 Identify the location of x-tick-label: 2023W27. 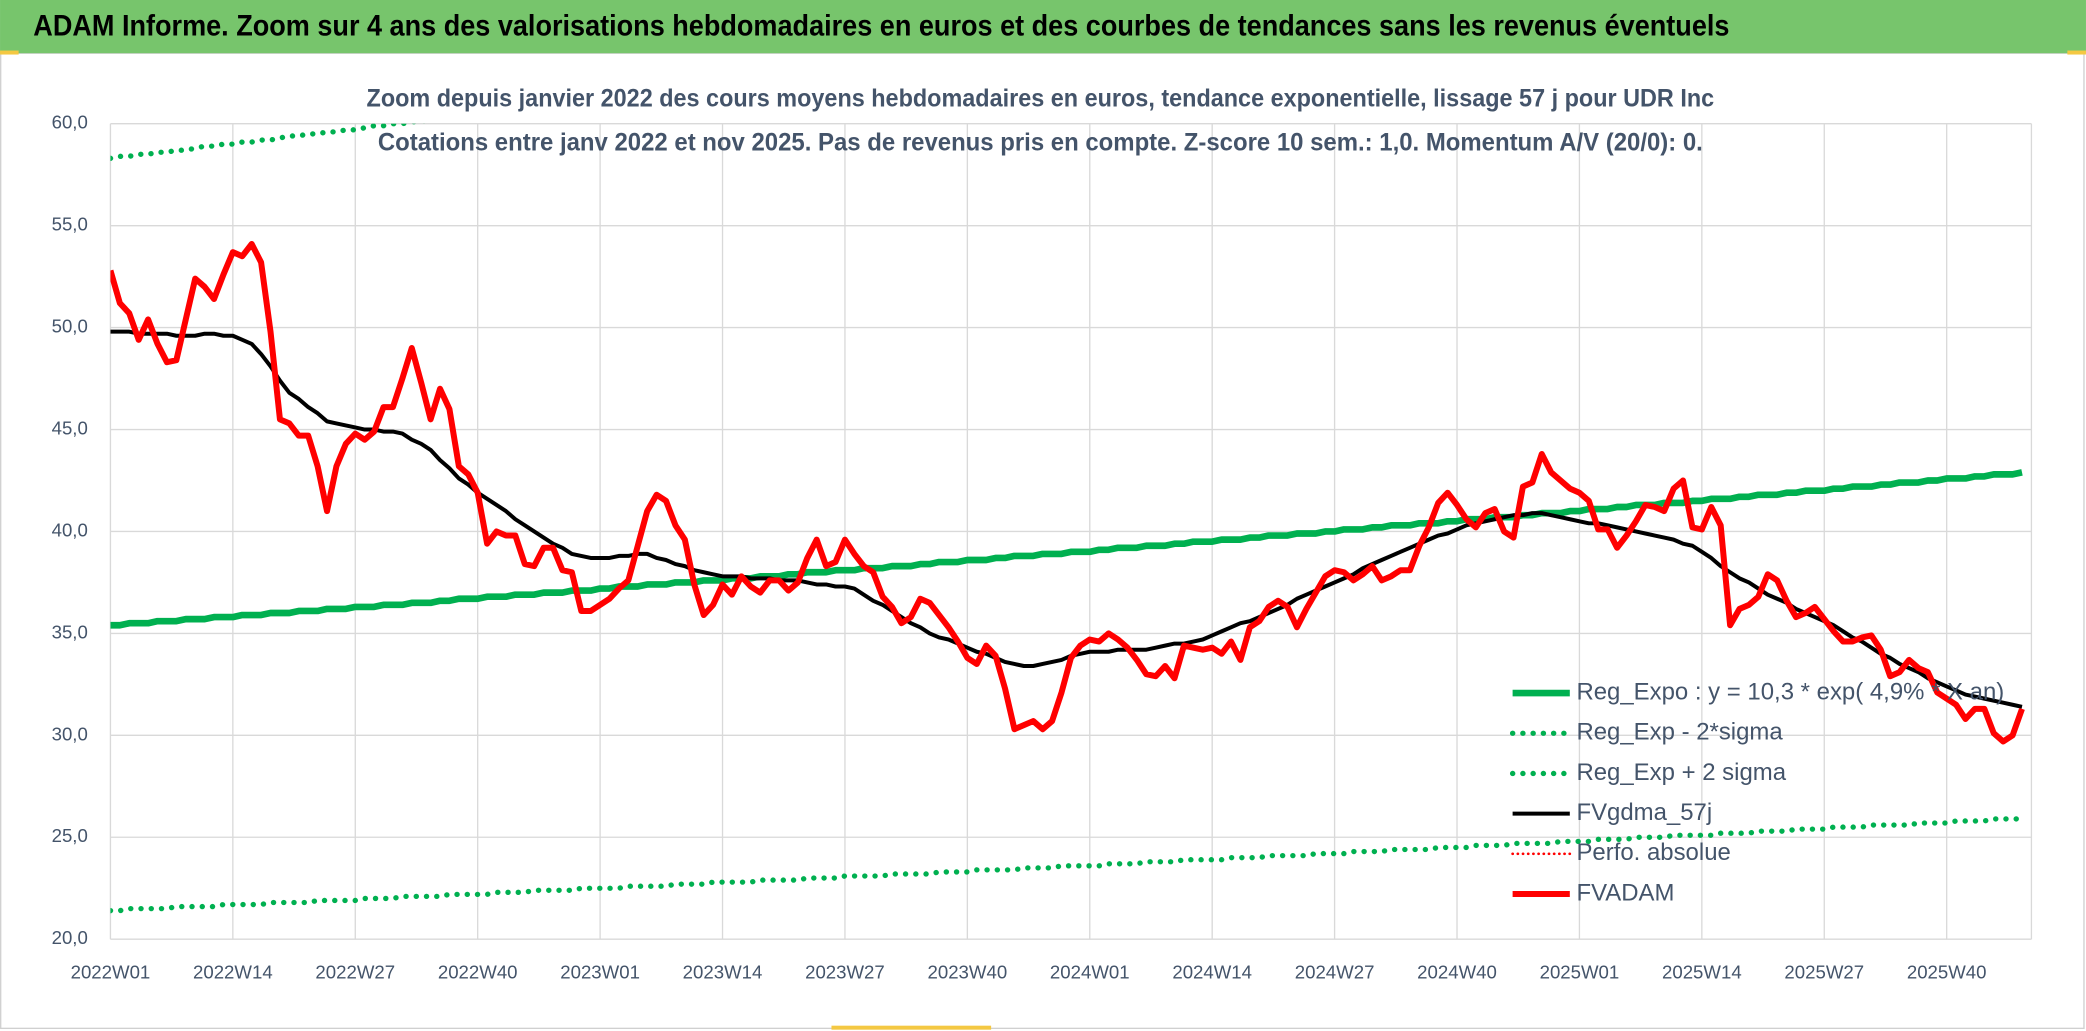
(845, 972).